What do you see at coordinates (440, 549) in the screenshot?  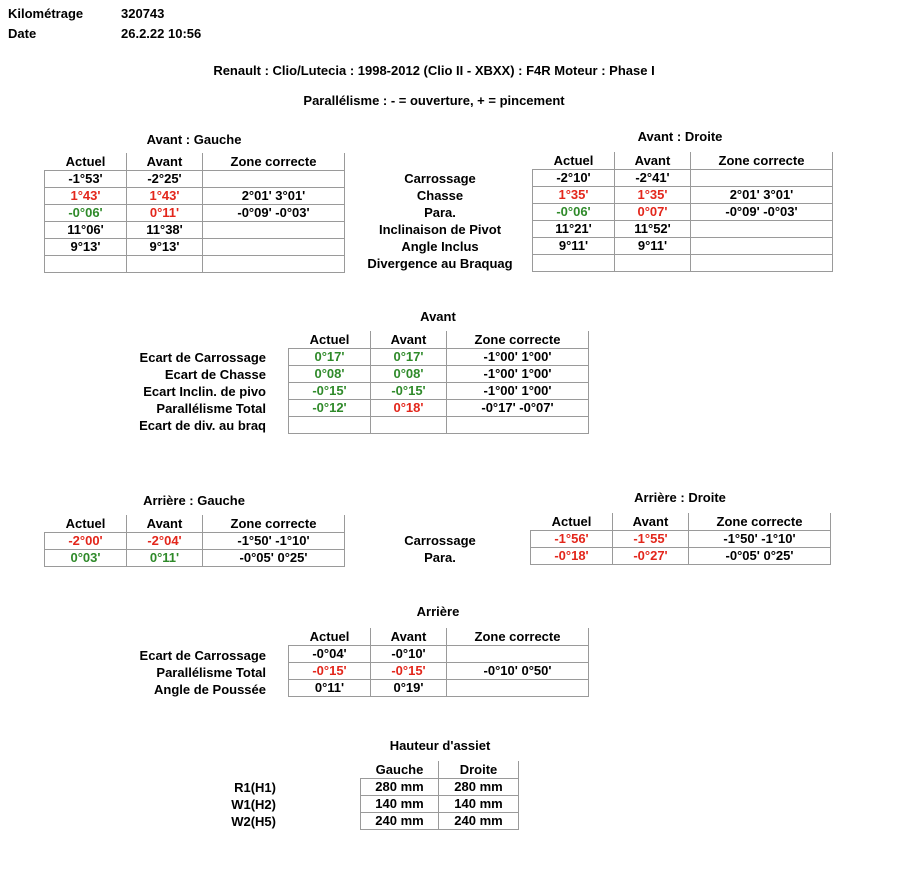 I see `rear-labels: Carrossage Para.` at bounding box center [440, 549].